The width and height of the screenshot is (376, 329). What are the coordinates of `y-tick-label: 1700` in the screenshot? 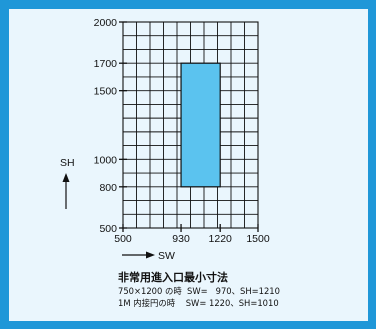 It's located at (106, 64).